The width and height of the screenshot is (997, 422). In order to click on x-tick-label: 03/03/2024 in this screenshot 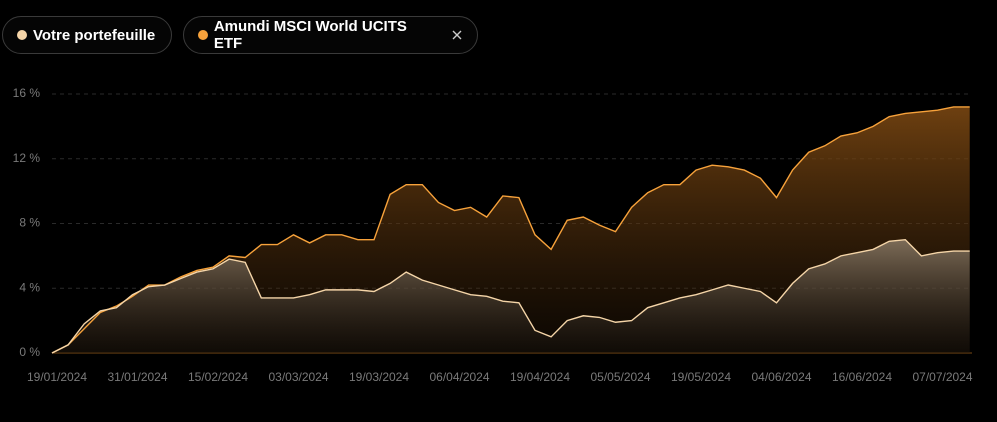, I will do `click(298, 377)`.